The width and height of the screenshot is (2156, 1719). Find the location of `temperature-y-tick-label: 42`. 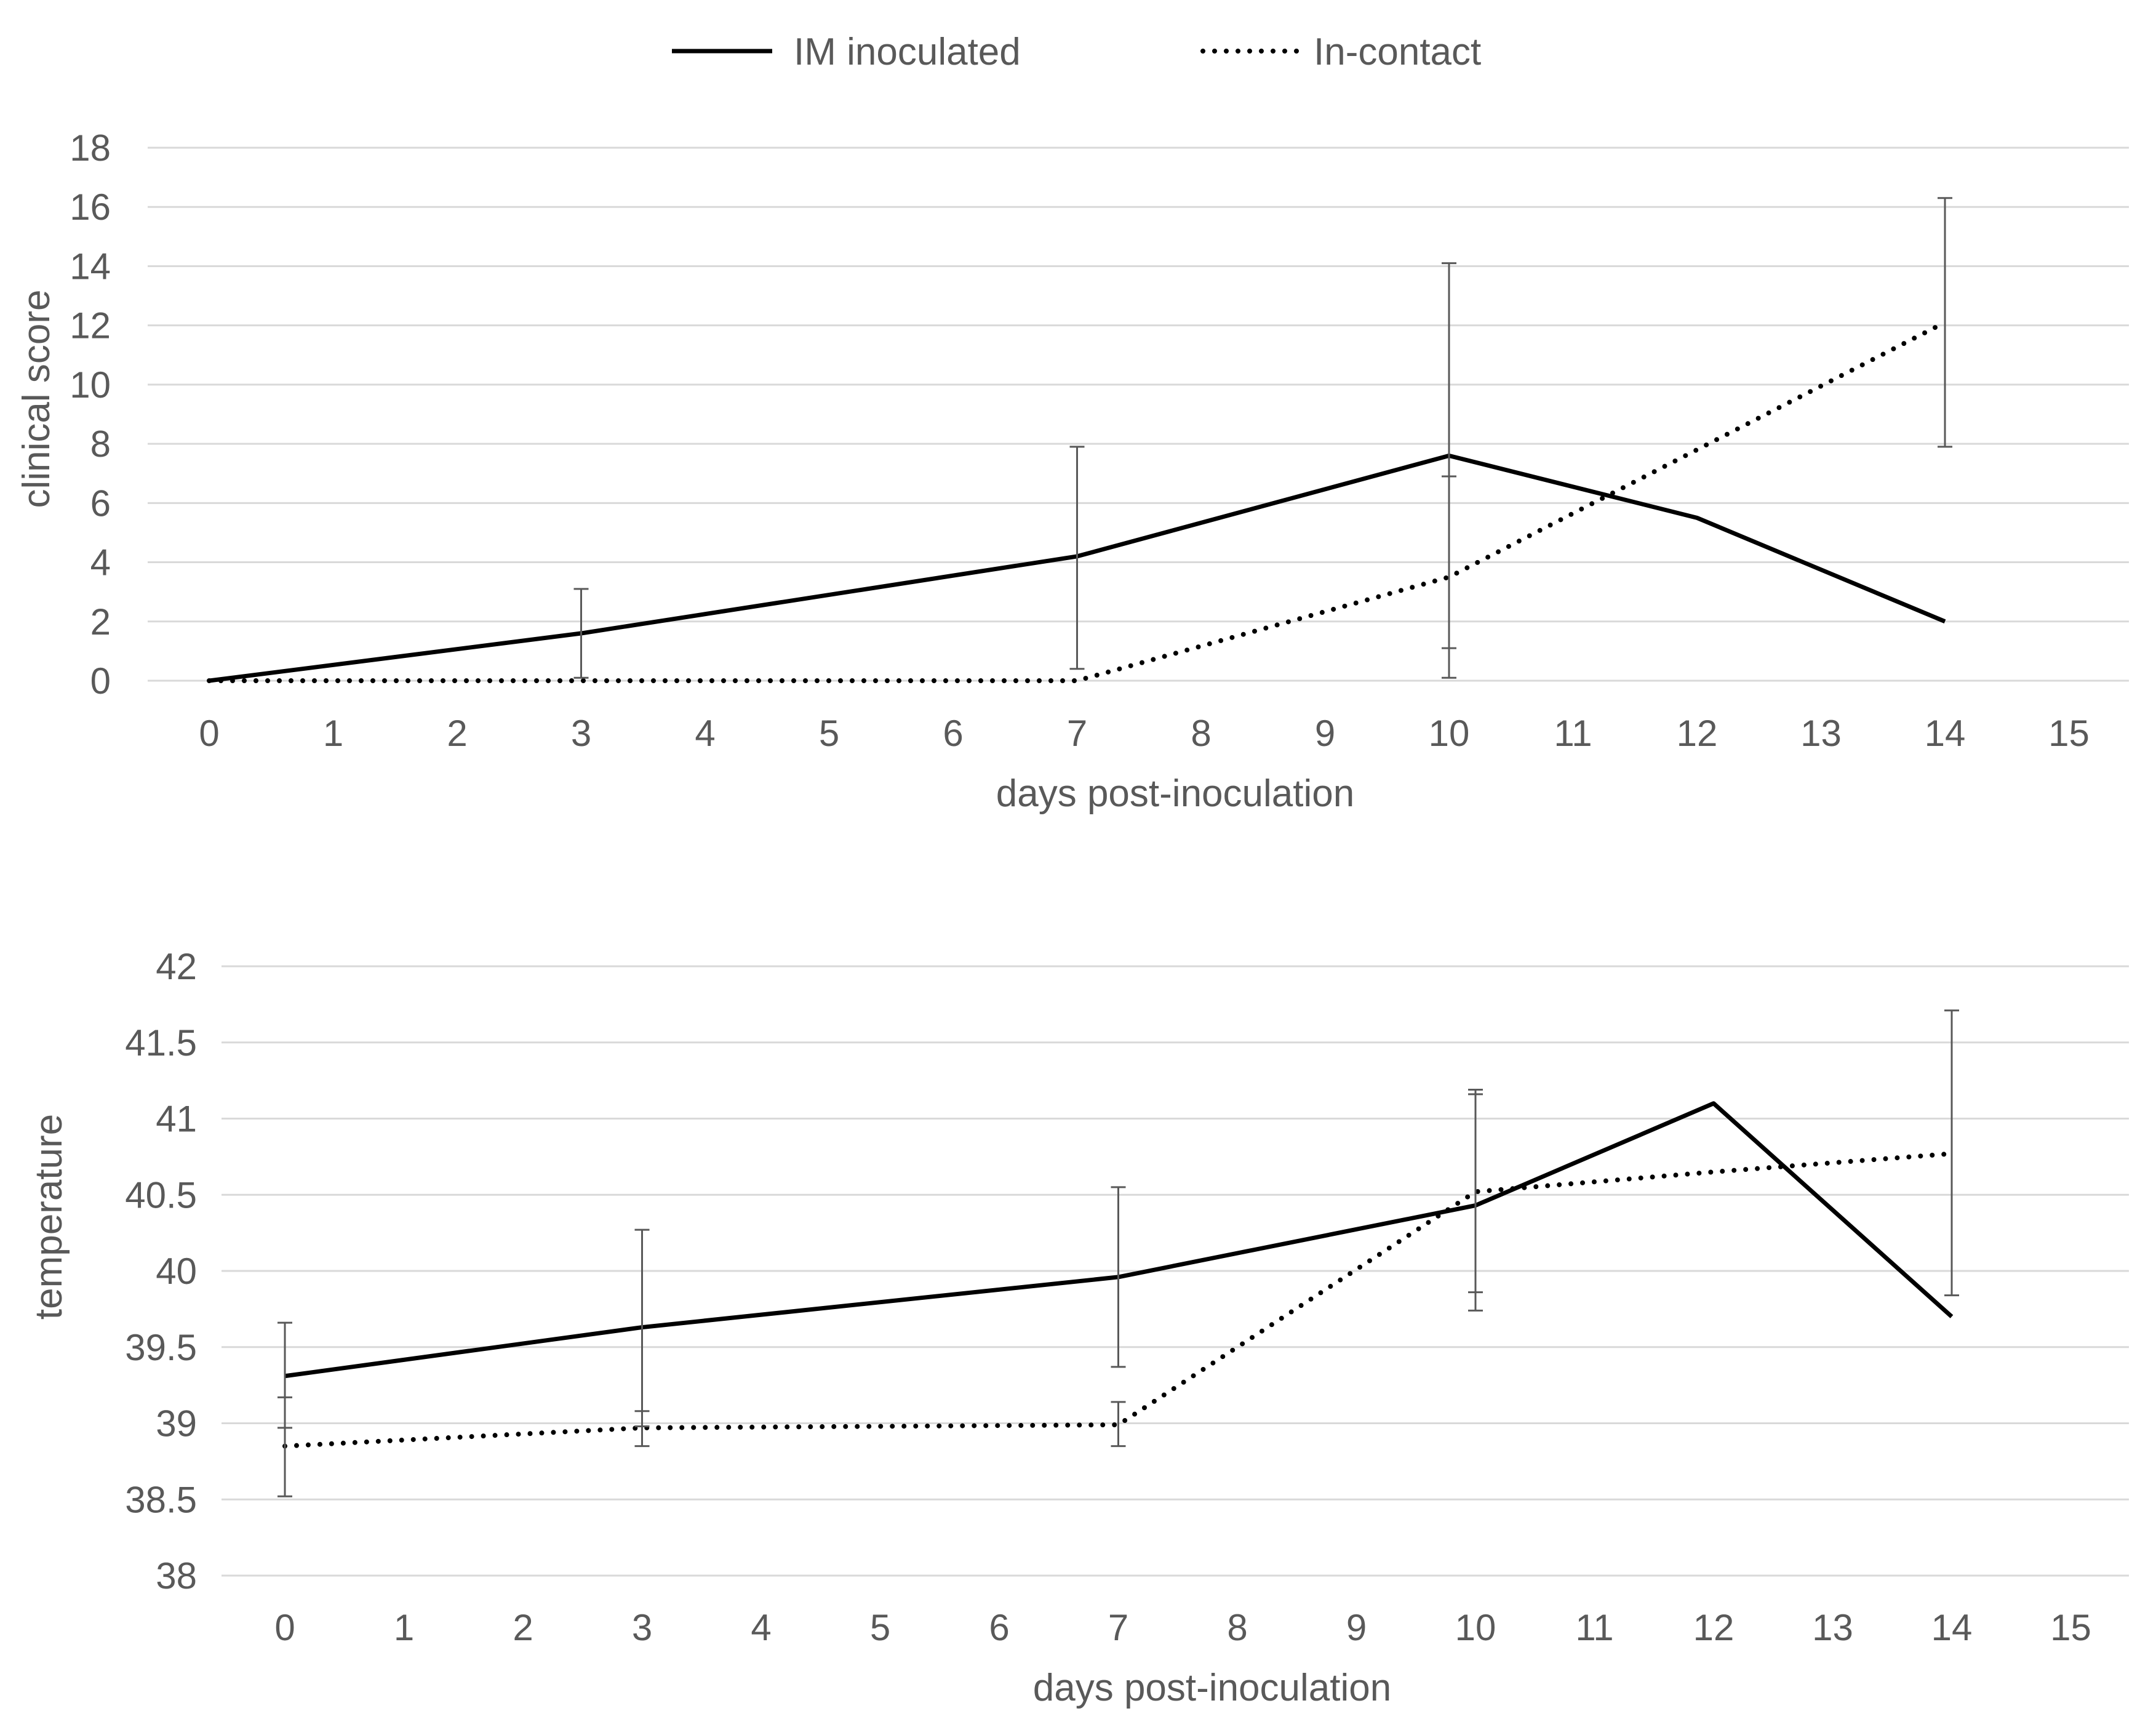

temperature-y-tick-label: 42 is located at coordinates (176, 966).